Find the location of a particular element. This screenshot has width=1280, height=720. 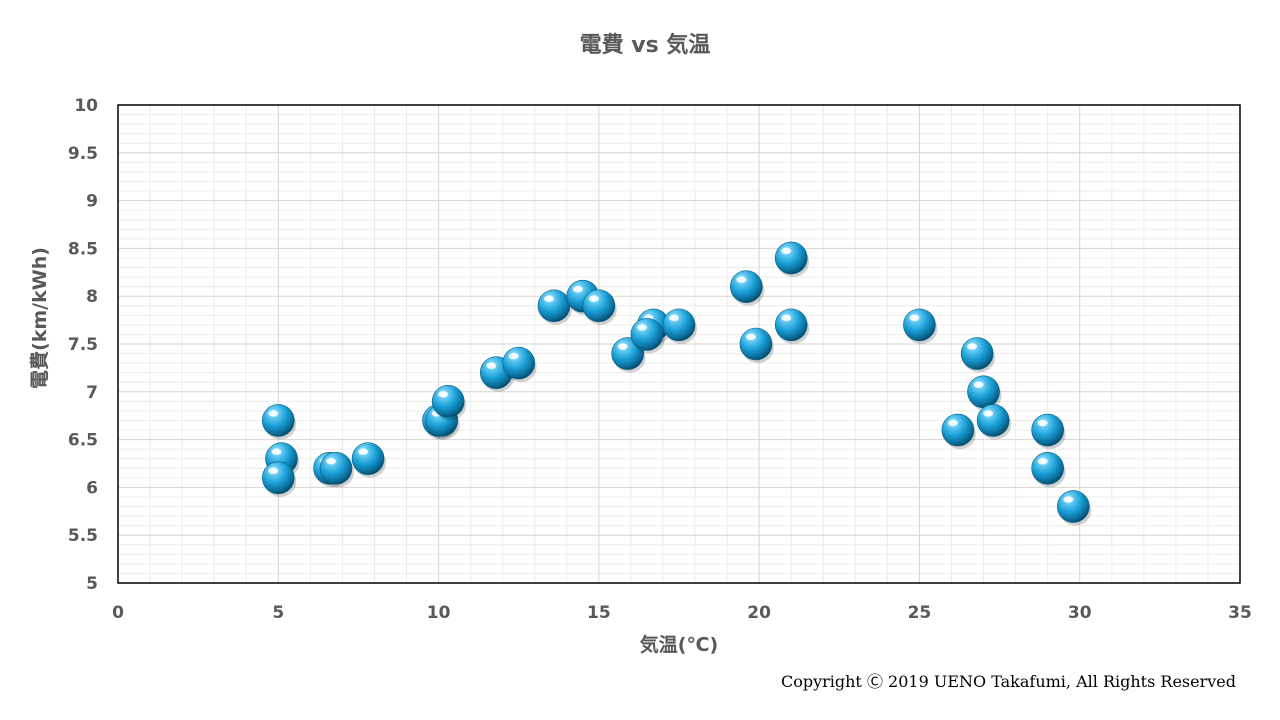

y-tick-label: 5.5 is located at coordinates (83, 536).